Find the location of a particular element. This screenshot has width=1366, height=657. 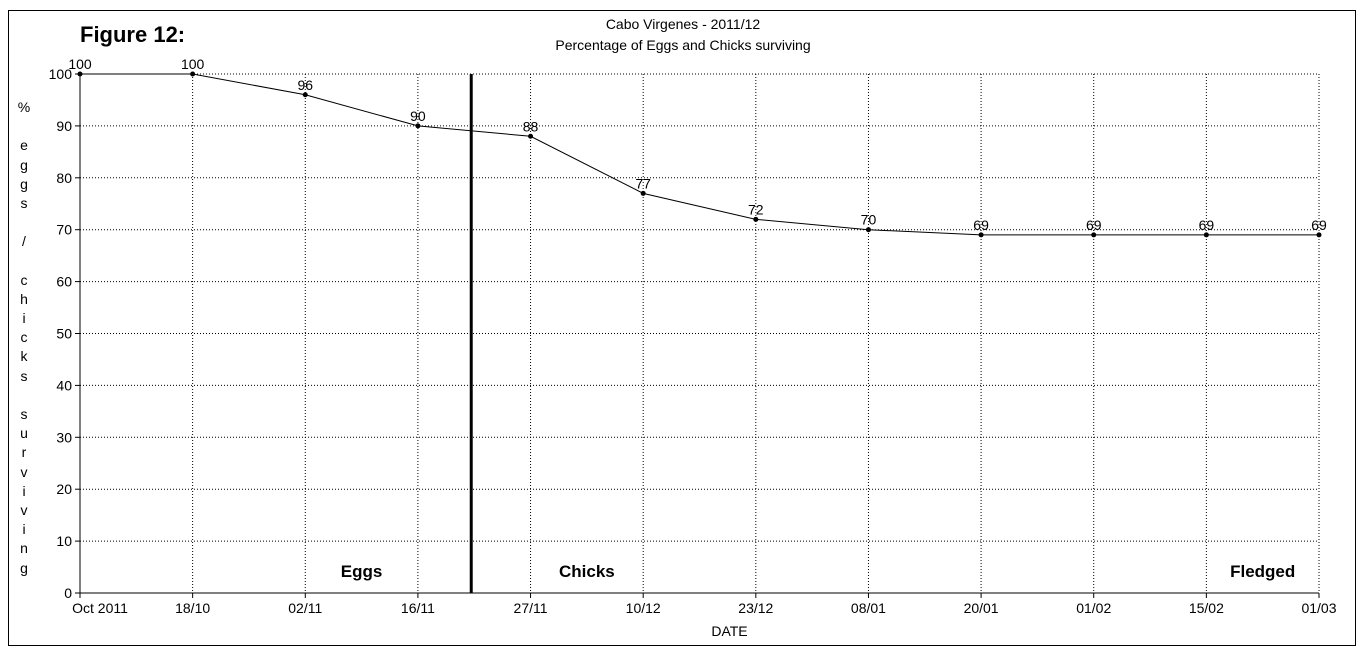

x-tick-label: 23/12 is located at coordinates (755, 608).